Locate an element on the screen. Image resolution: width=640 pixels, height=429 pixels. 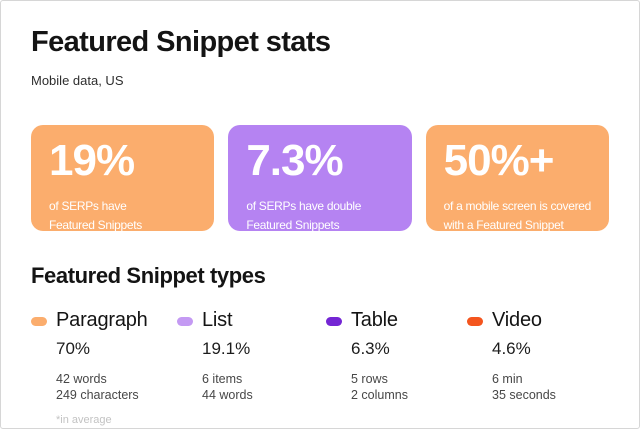
stat-description-line: with a Featured Snippet is located at coordinates (503, 224).